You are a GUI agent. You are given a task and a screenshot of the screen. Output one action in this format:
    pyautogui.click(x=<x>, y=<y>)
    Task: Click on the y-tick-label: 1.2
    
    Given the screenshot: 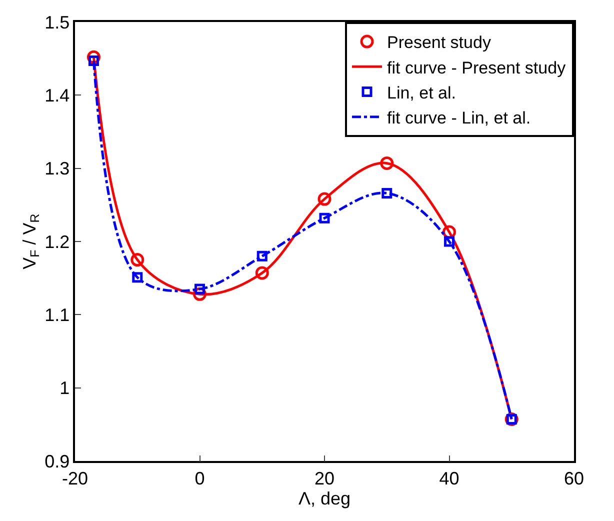 What is the action you would take?
    pyautogui.click(x=57, y=242)
    